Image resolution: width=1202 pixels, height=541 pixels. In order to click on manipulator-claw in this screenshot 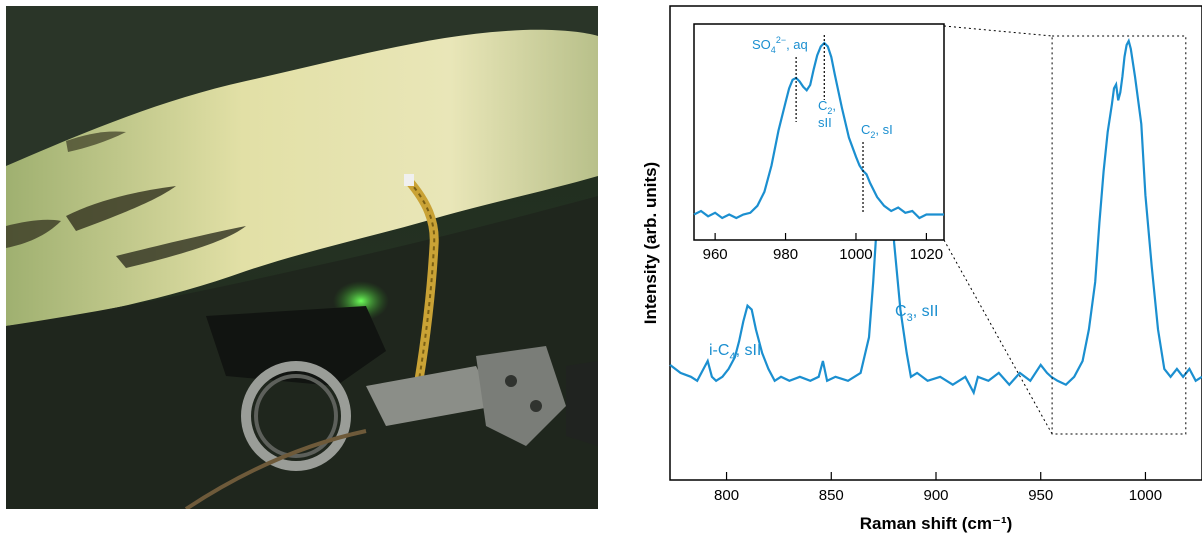, I will do `click(521, 396)`.